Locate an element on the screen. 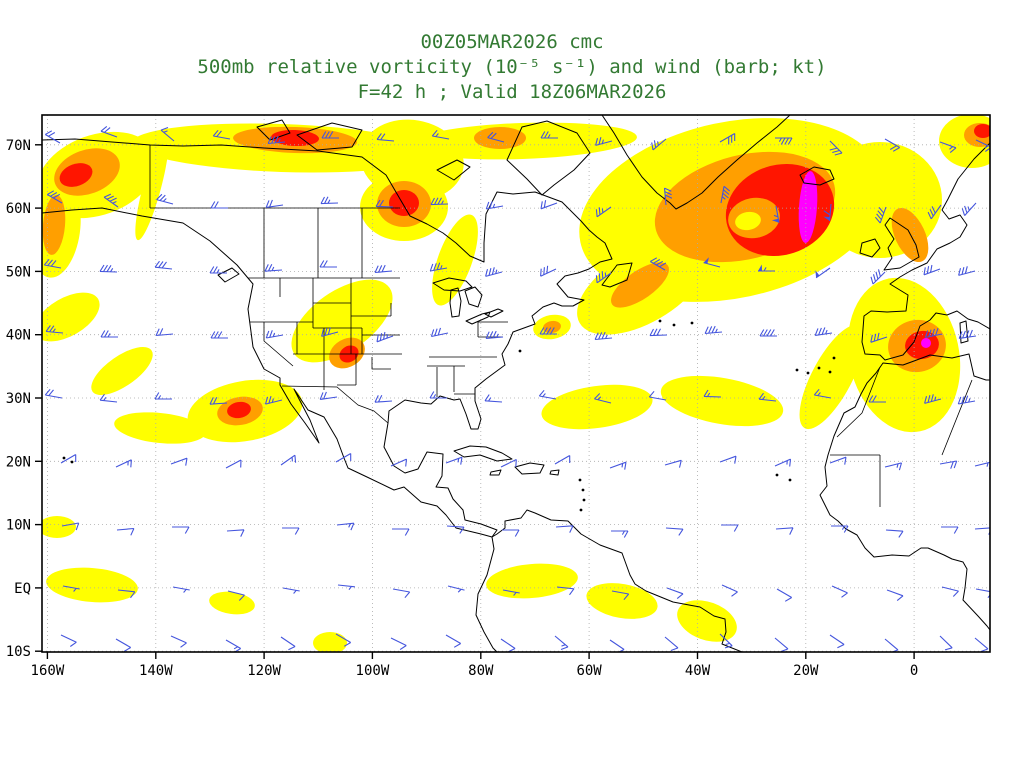  coastline-newfoundland is located at coordinates (617, 275).